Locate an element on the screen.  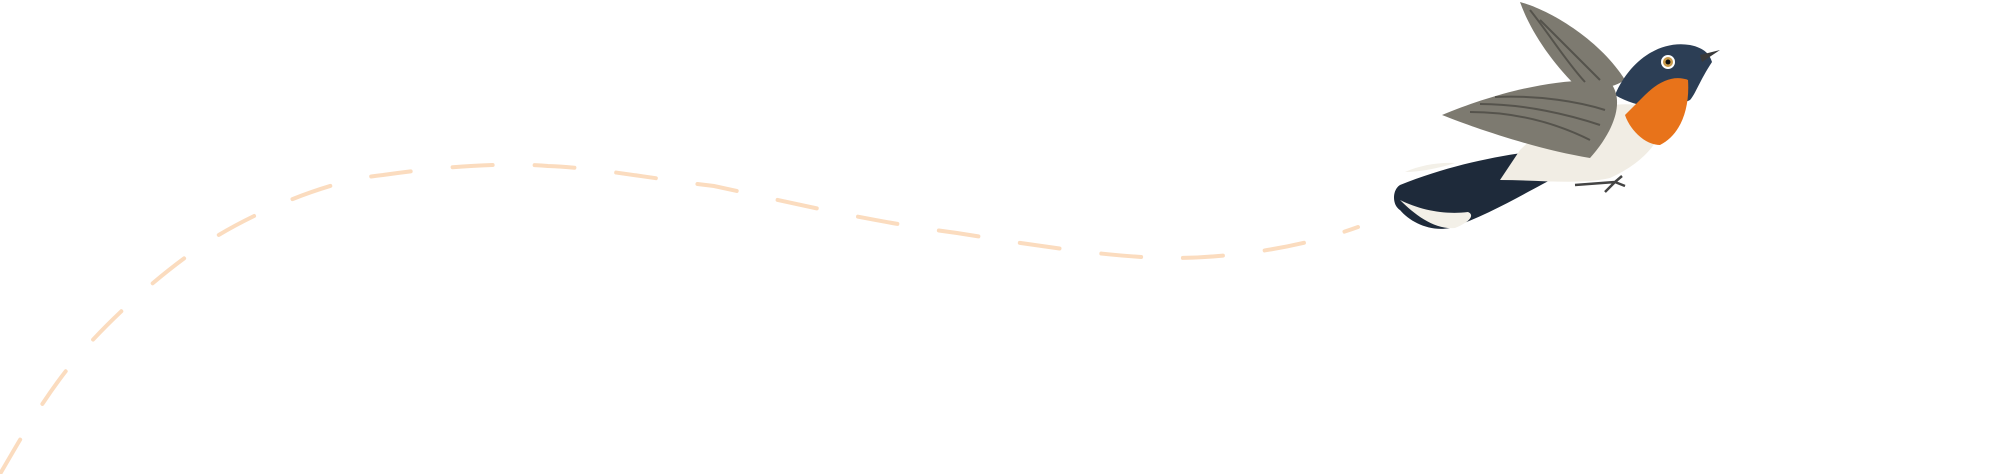
bird-tail-tips is located at coordinates (1436, 214).